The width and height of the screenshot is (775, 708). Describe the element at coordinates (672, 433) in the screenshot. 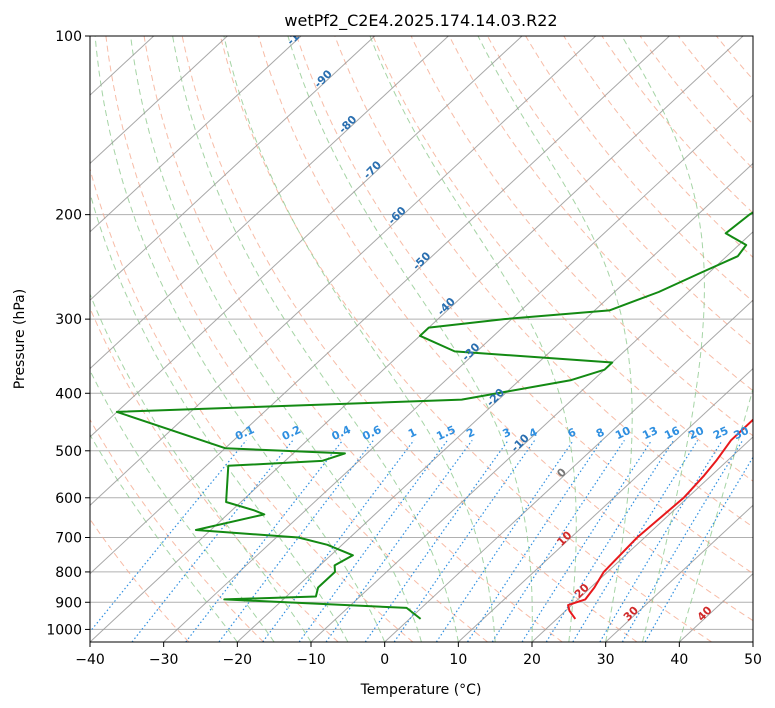

I see `mixing-ratio-label: 16` at that location.